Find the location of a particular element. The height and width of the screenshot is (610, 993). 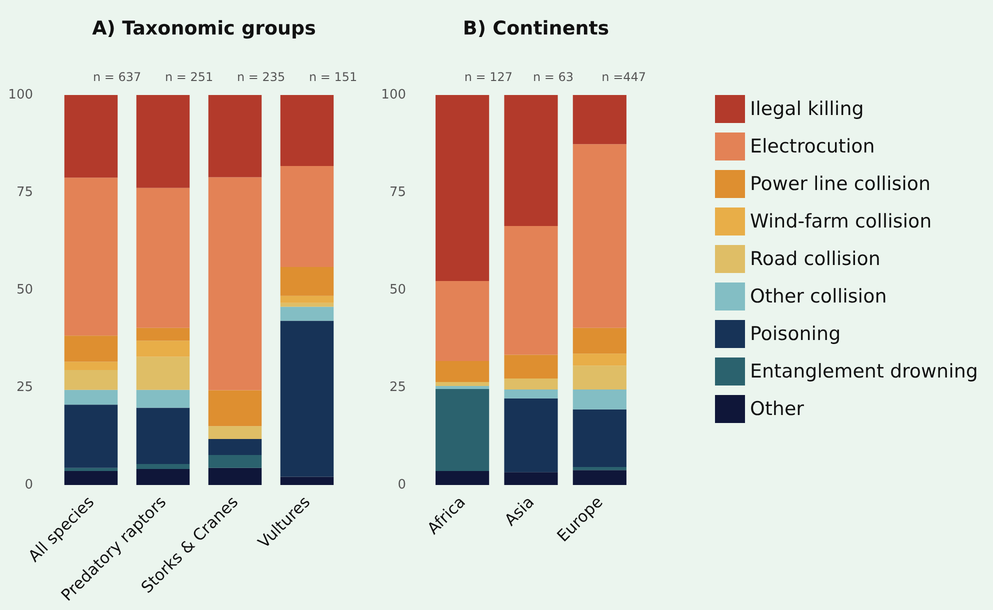

annotation: n = 63 is located at coordinates (553, 77).